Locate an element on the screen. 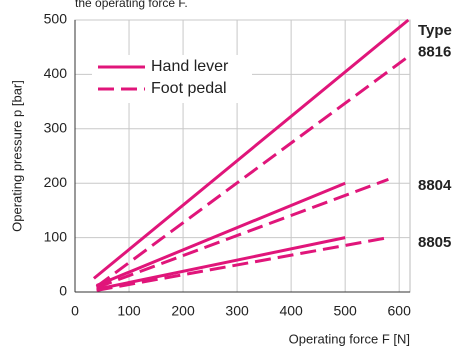 The image size is (464, 349). y-axis-label: Operating pressure p [bar] is located at coordinates (16, 156).